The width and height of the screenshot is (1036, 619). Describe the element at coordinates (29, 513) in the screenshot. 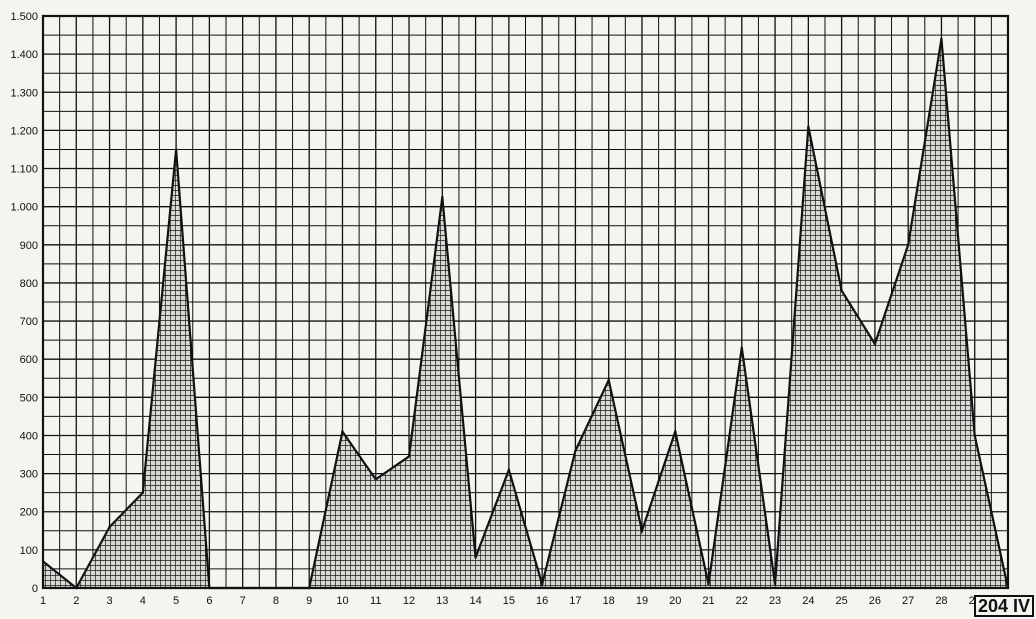

I see `y-tick-label: 200` at that location.